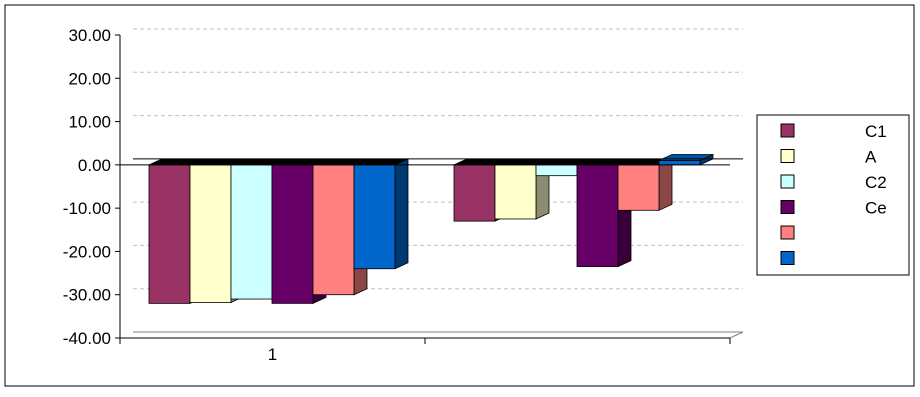  Describe the element at coordinates (876, 182) in the screenshot. I see `legend-label: C2` at that location.